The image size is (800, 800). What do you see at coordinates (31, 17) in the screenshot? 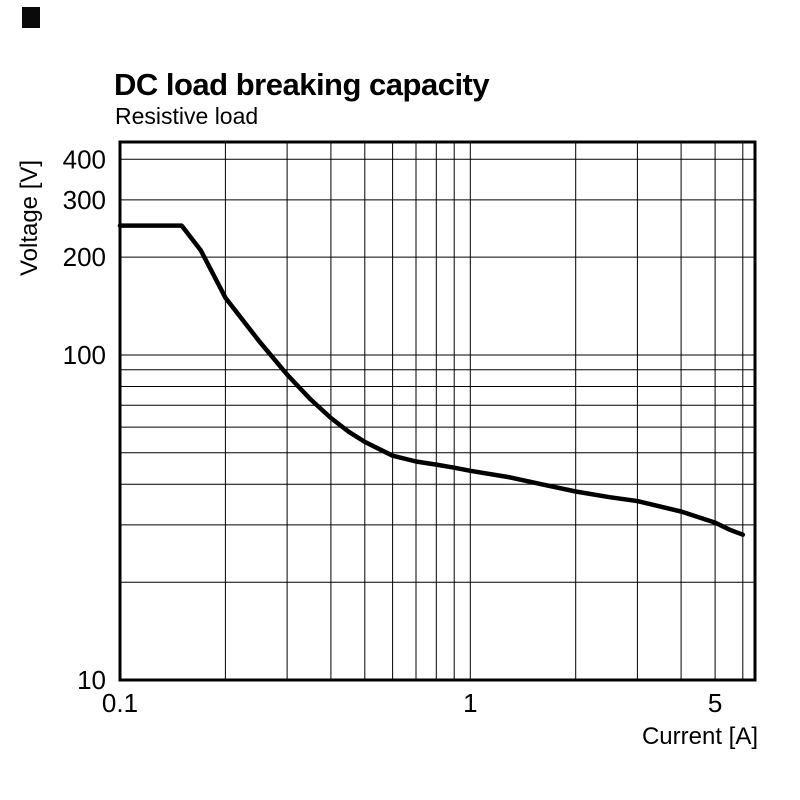
I see `corner-mark` at bounding box center [31, 17].